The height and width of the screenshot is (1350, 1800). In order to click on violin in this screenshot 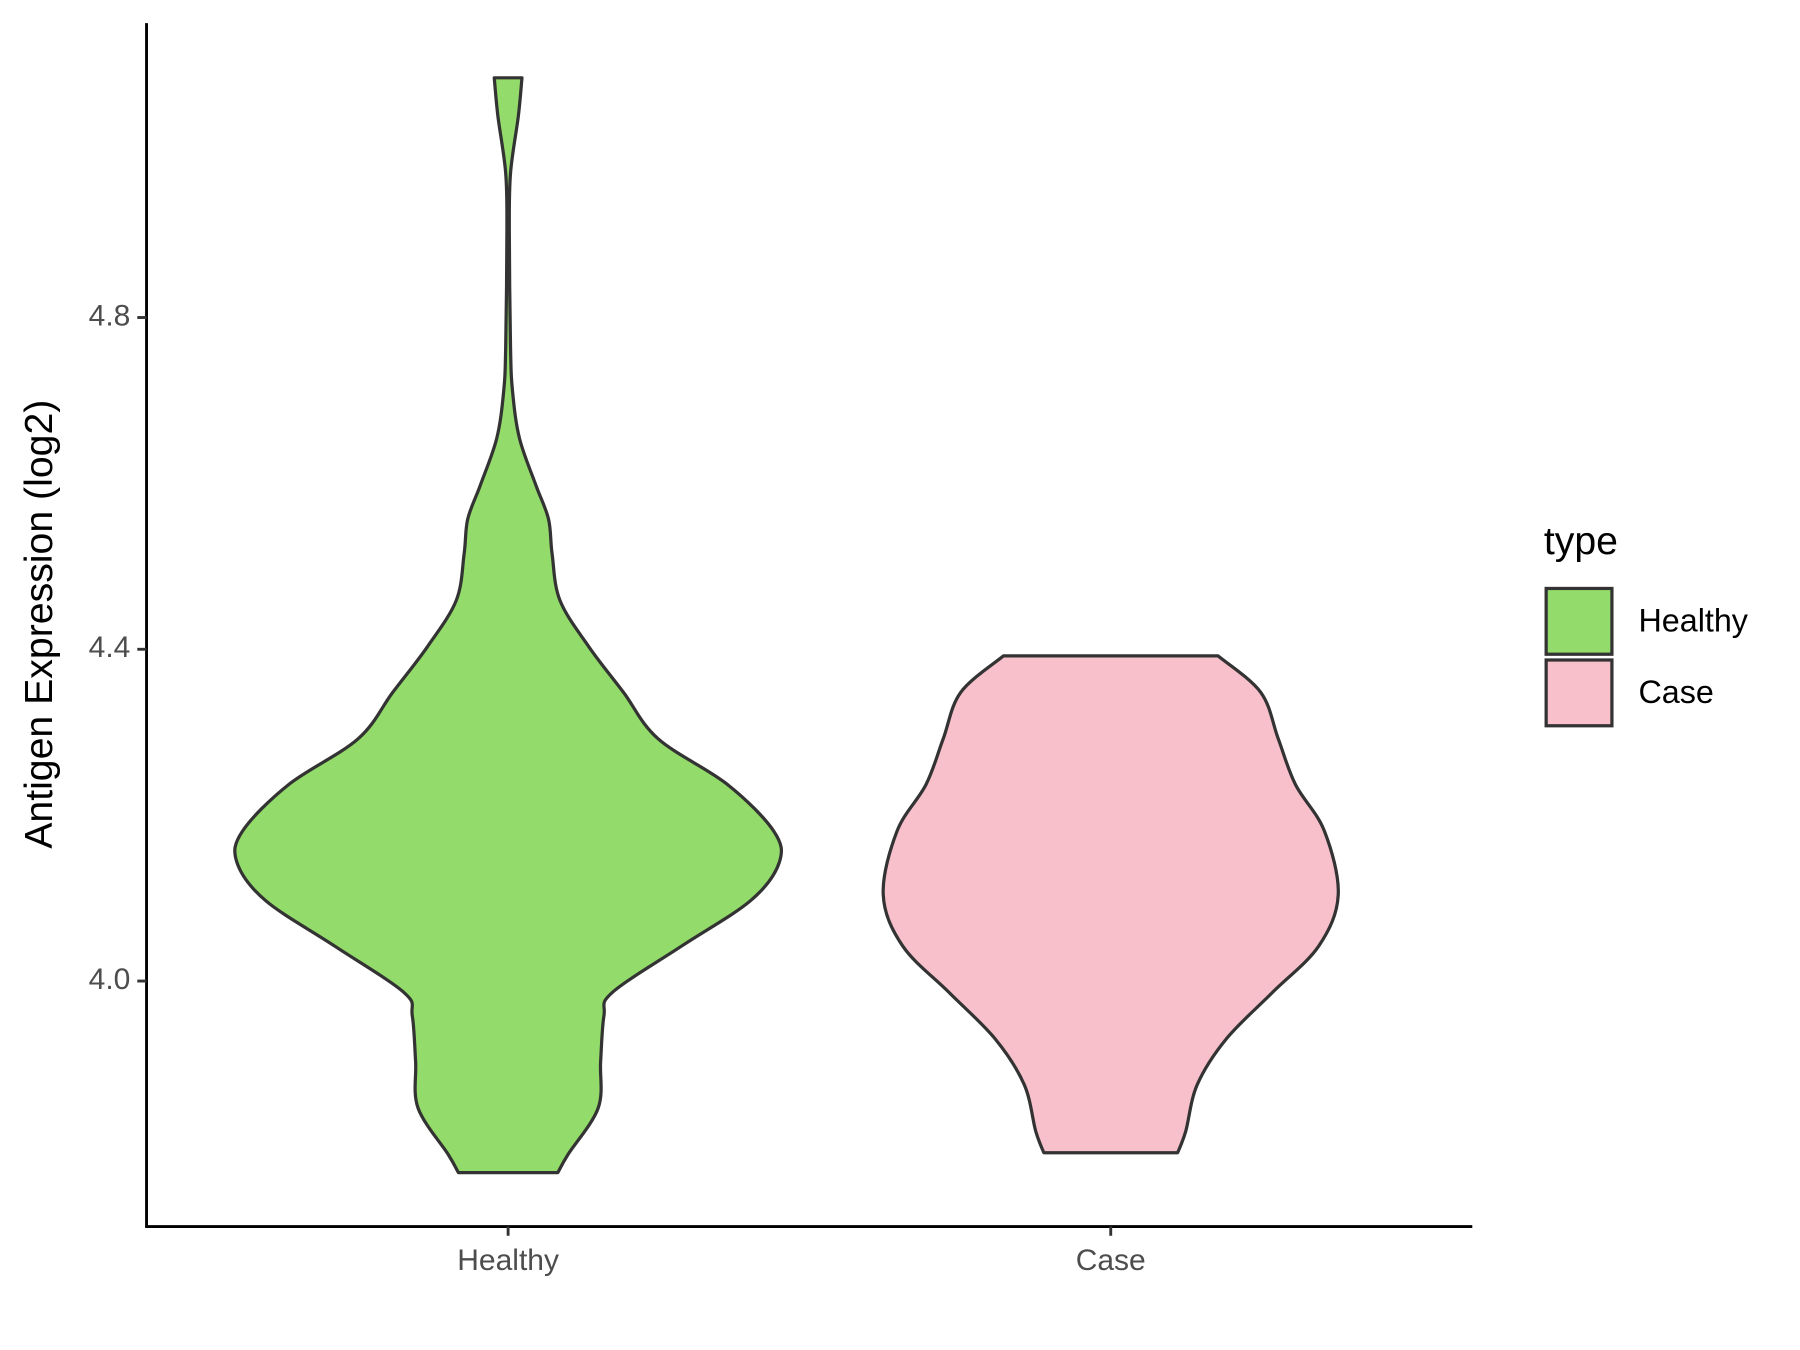, I will do `click(1110, 904)`.